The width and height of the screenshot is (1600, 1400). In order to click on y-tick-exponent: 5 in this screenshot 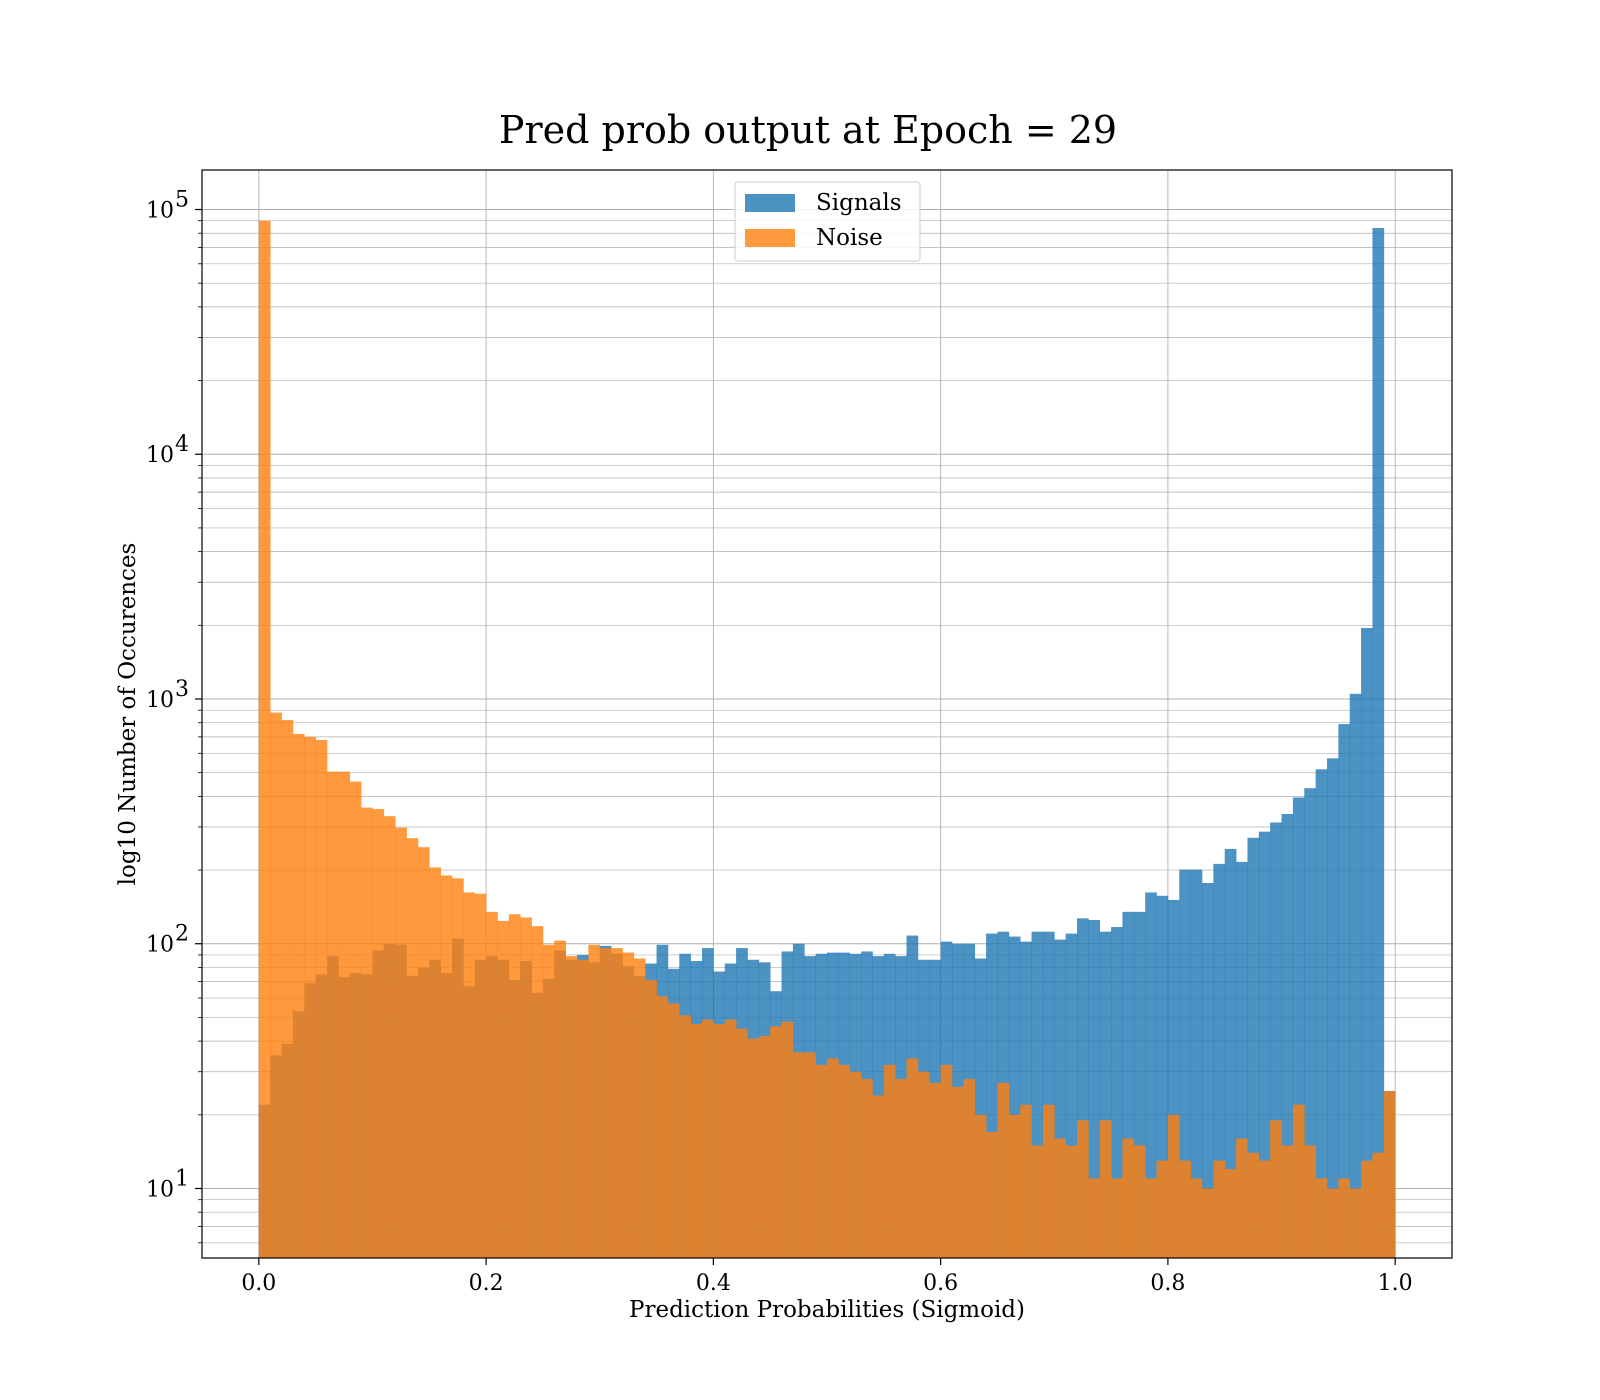, I will do `click(182, 199)`.